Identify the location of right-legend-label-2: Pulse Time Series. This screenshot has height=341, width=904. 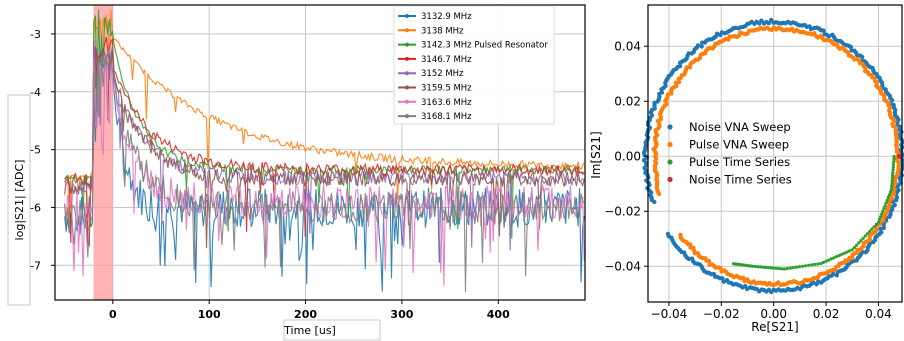
(739, 162).